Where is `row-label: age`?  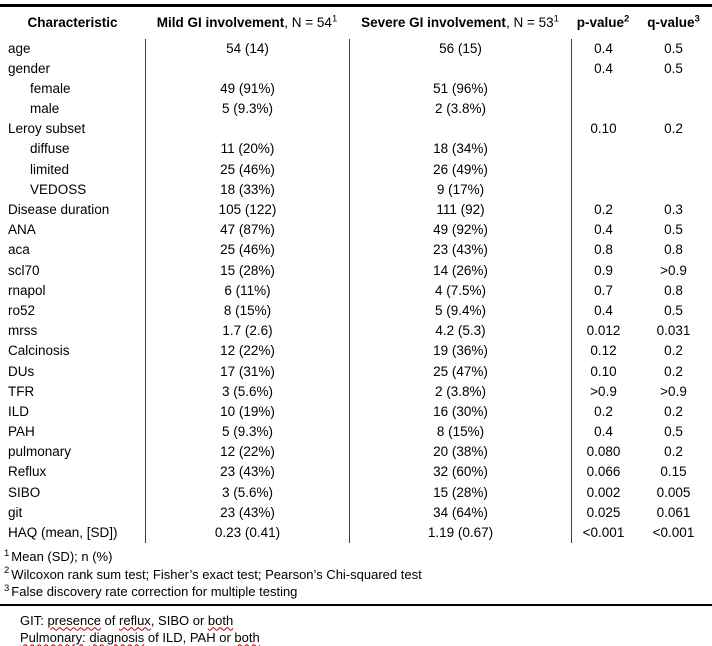 row-label: age is located at coordinates (19, 48).